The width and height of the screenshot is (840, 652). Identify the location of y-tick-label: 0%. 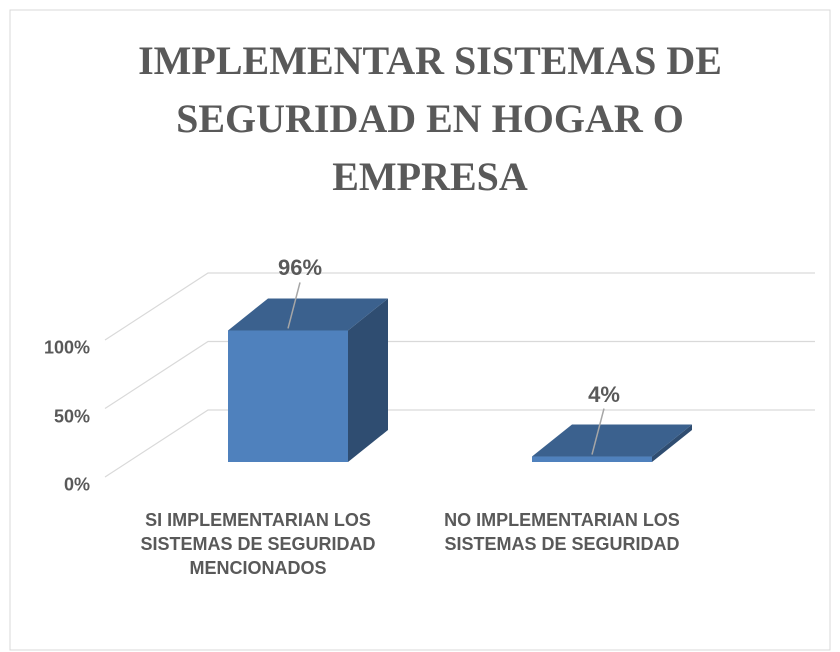
(76, 484).